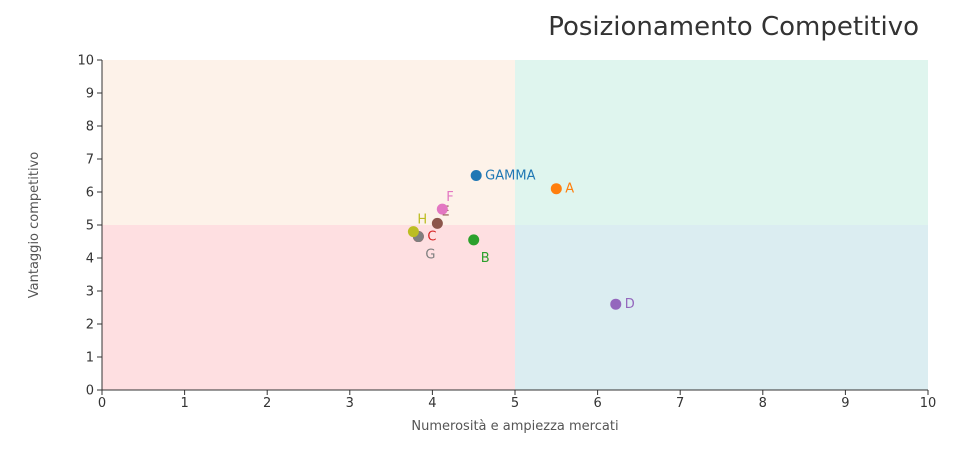  Describe the element at coordinates (102, 403) in the screenshot. I see `x-tick-label: 0` at that location.